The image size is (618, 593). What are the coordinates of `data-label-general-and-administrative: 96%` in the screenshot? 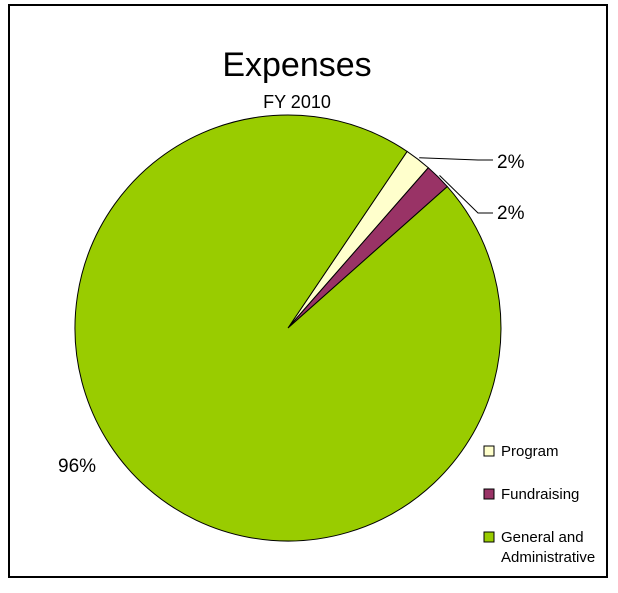 It's located at (77, 466).